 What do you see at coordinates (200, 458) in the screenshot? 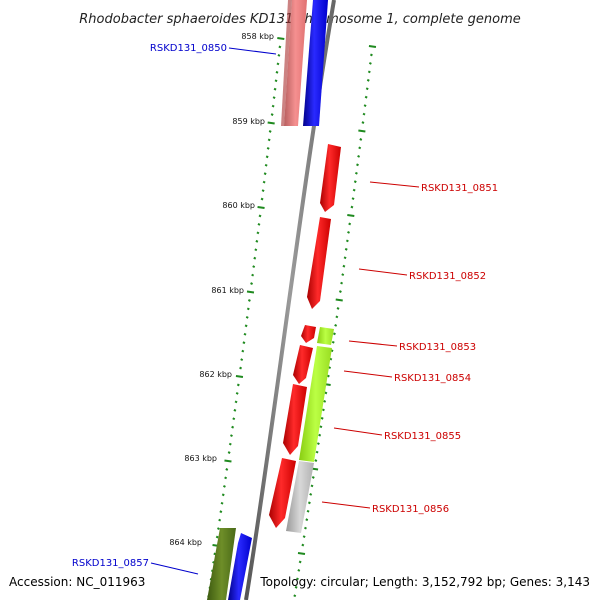
I see `tick-label-863: 863 kbp` at bounding box center [200, 458].